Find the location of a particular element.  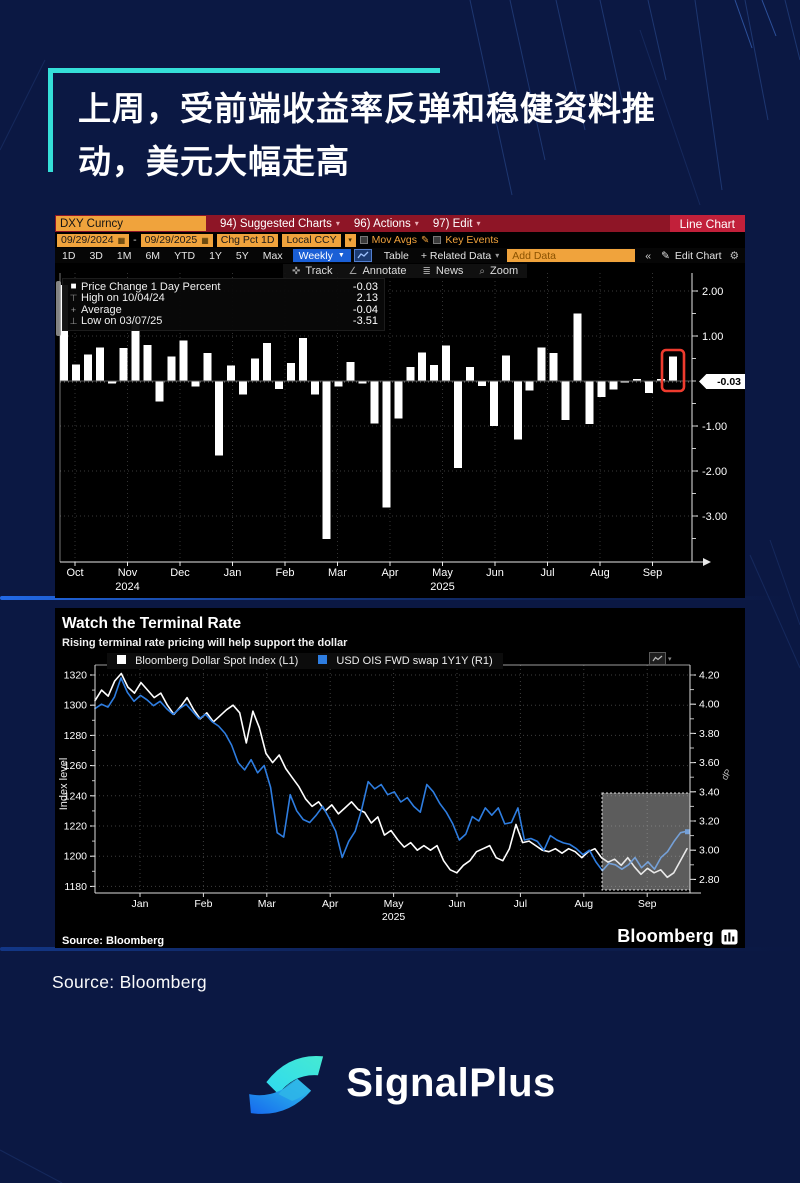

chevron-down-icon: ▼ is located at coordinates (341, 255).